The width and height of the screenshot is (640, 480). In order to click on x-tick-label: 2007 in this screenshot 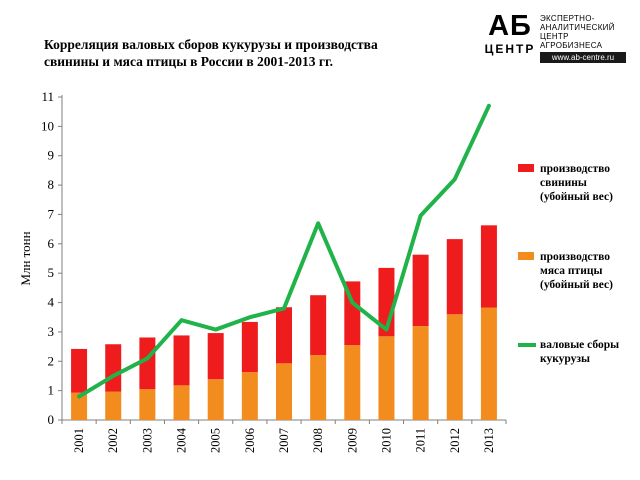, I will do `click(284, 440)`.